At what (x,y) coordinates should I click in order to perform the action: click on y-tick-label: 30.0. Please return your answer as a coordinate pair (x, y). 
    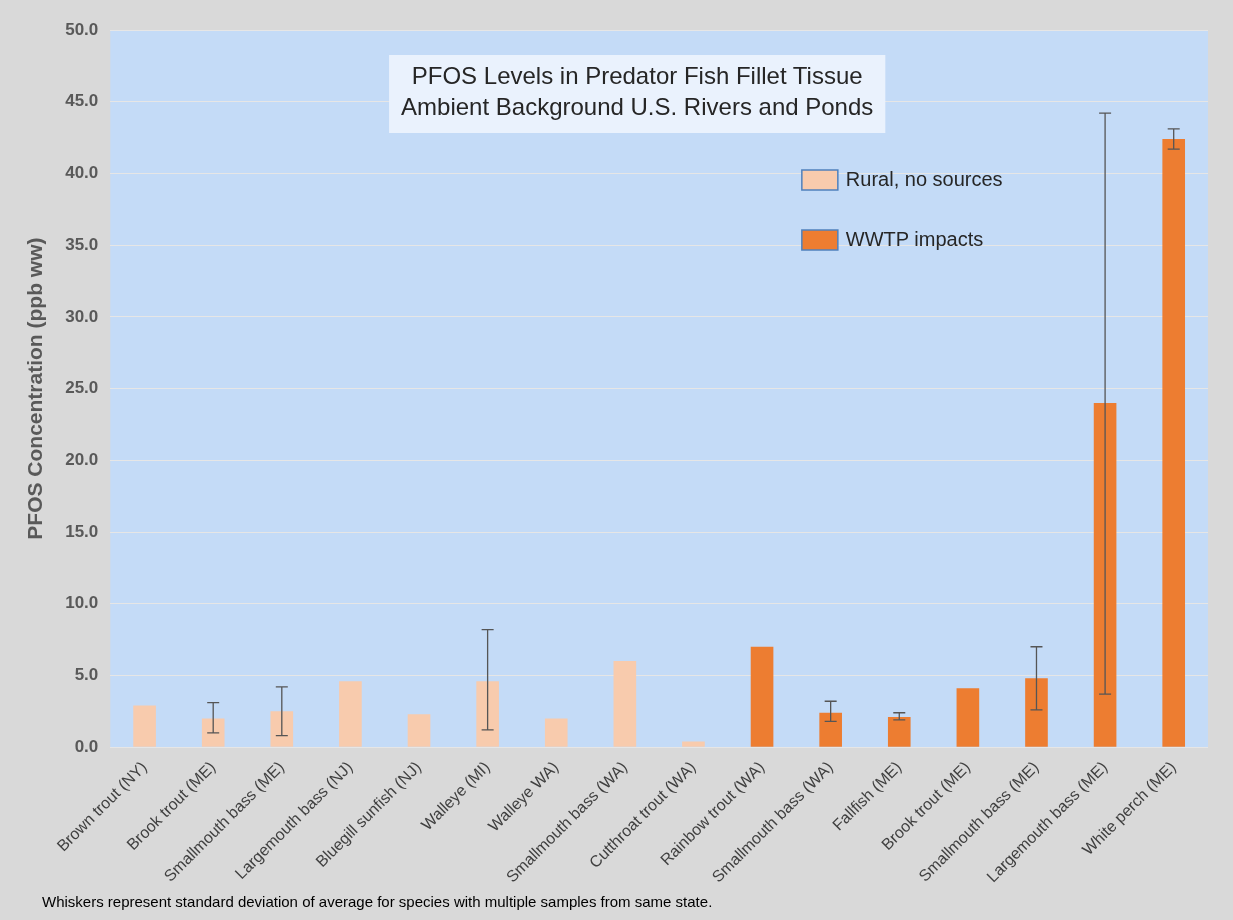
    Looking at the image, I should click on (82, 316).